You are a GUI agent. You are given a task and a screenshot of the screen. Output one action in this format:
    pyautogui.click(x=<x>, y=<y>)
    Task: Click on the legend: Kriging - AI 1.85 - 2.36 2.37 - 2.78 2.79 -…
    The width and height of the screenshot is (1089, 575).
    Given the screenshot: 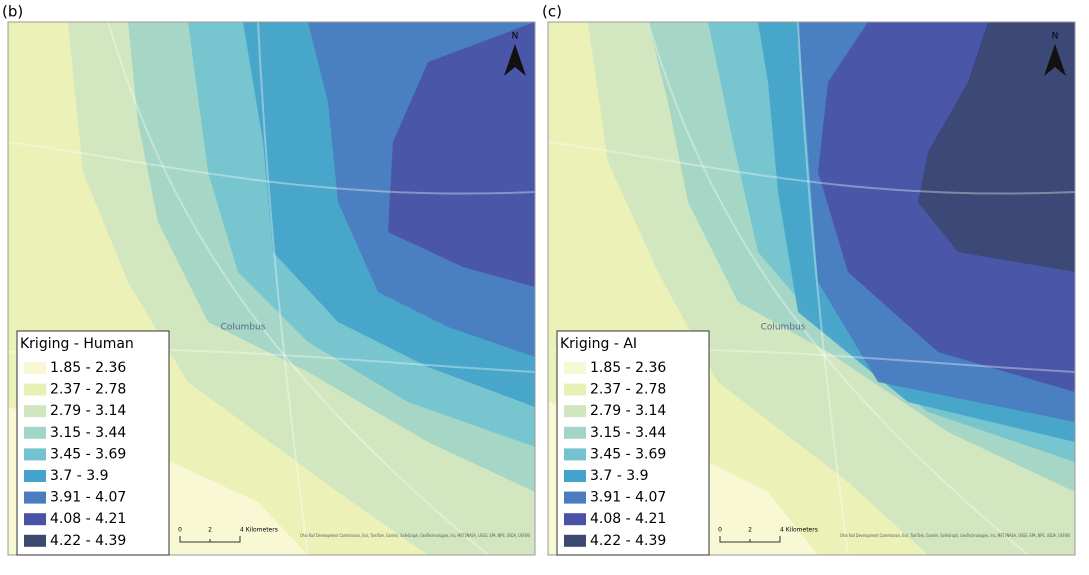 What is the action you would take?
    pyautogui.click(x=633, y=443)
    